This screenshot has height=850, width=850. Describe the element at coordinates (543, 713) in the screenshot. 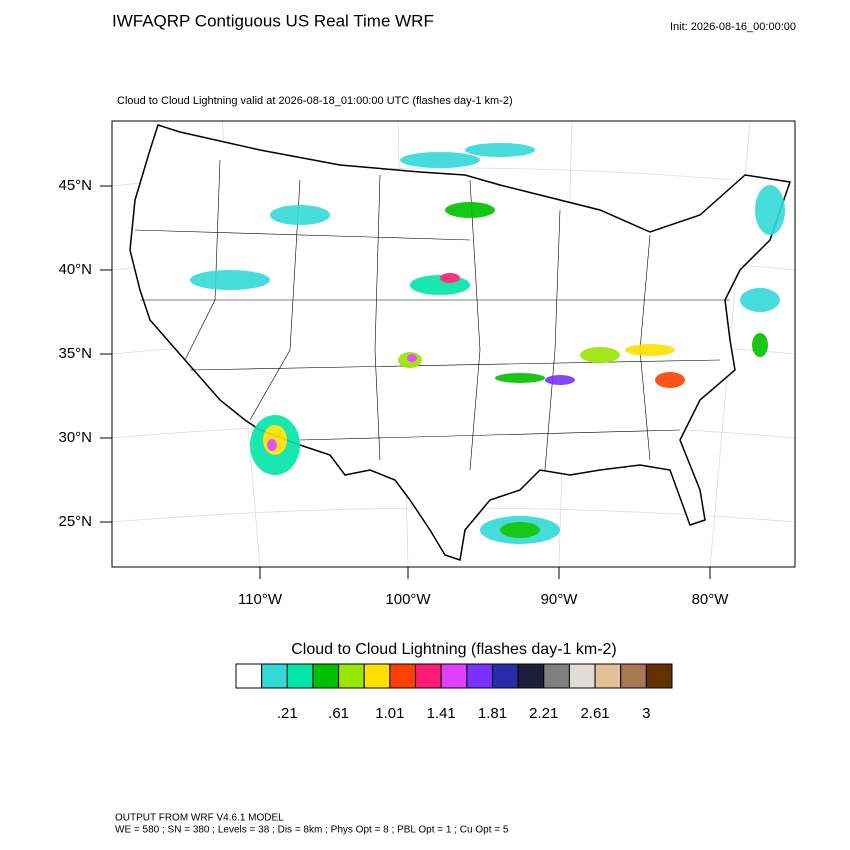

I see `colorbar-label: 2.21` at that location.